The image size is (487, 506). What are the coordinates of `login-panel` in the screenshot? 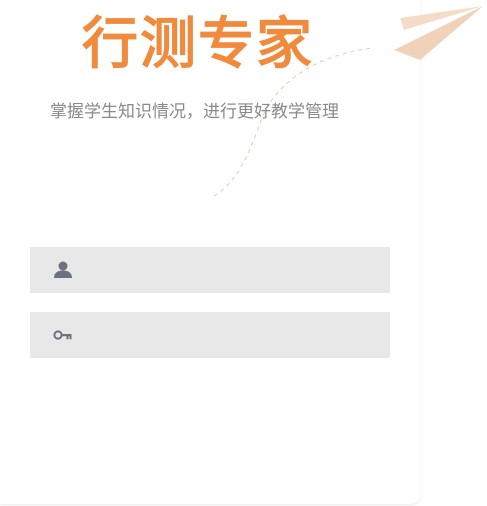 It's located at (210, 504).